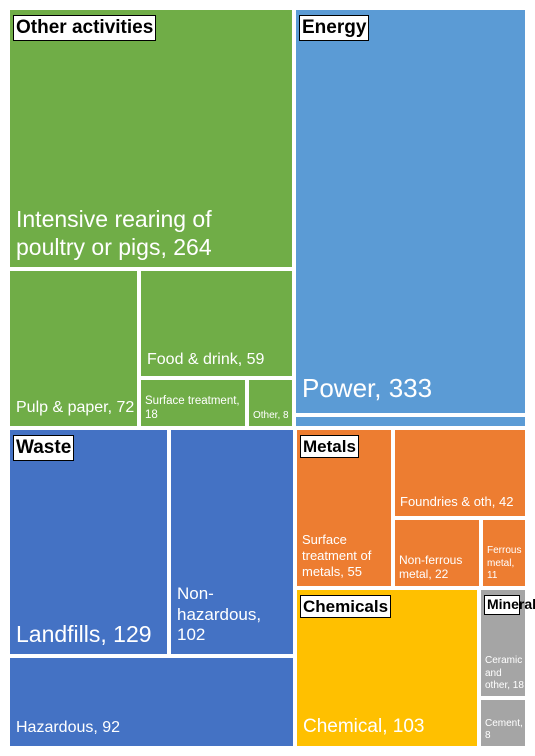 The width and height of the screenshot is (535, 756). What do you see at coordinates (84, 633) in the screenshot?
I see `treemap-cell-label: Landfills, 129` at bounding box center [84, 633].